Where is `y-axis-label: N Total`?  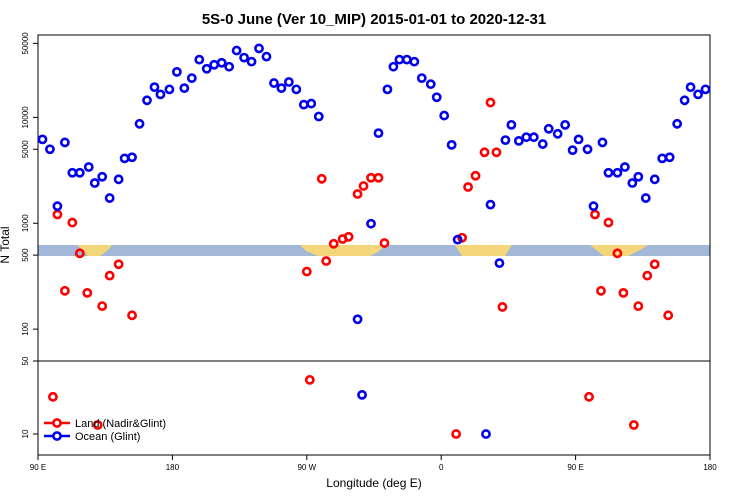 y-axis-label: N Total is located at coordinates (6, 244).